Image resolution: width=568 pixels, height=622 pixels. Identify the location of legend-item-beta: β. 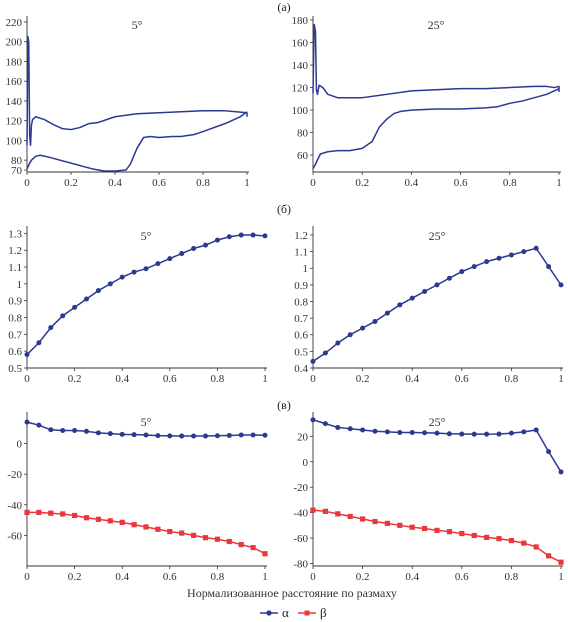
(312, 612).